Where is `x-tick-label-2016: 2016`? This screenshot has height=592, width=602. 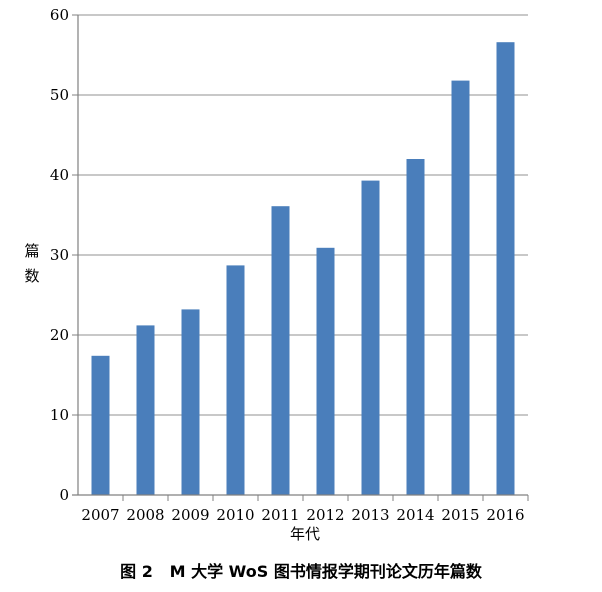 x-tick-label-2016: 2016 is located at coordinates (505, 515).